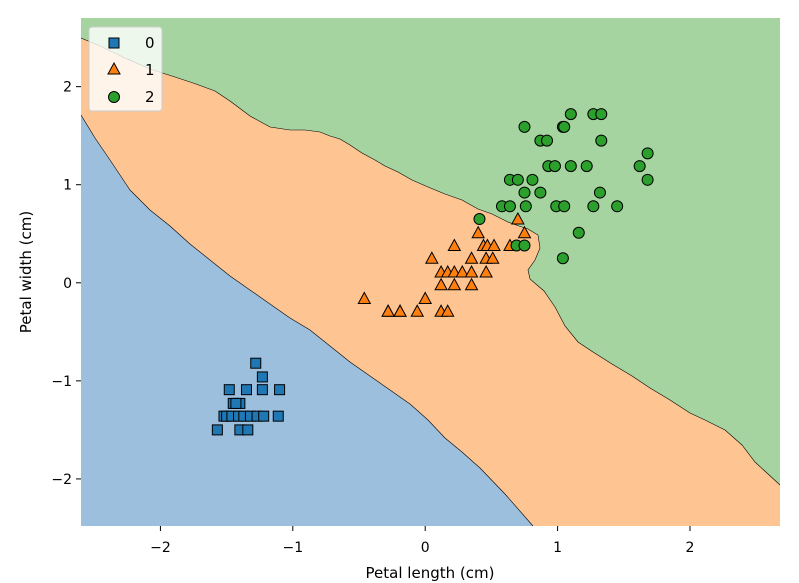 This screenshot has height=583, width=799. What do you see at coordinates (150, 43) in the screenshot?
I see `legend-label-0: 0` at bounding box center [150, 43].